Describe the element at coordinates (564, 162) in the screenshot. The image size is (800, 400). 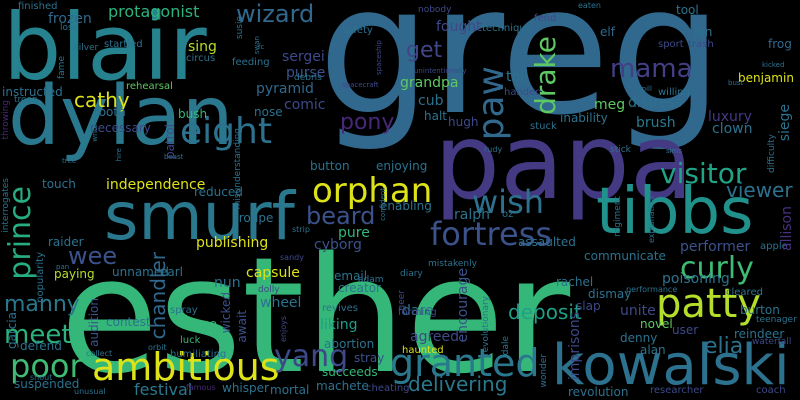
I see `word-papa: papa` at that location.